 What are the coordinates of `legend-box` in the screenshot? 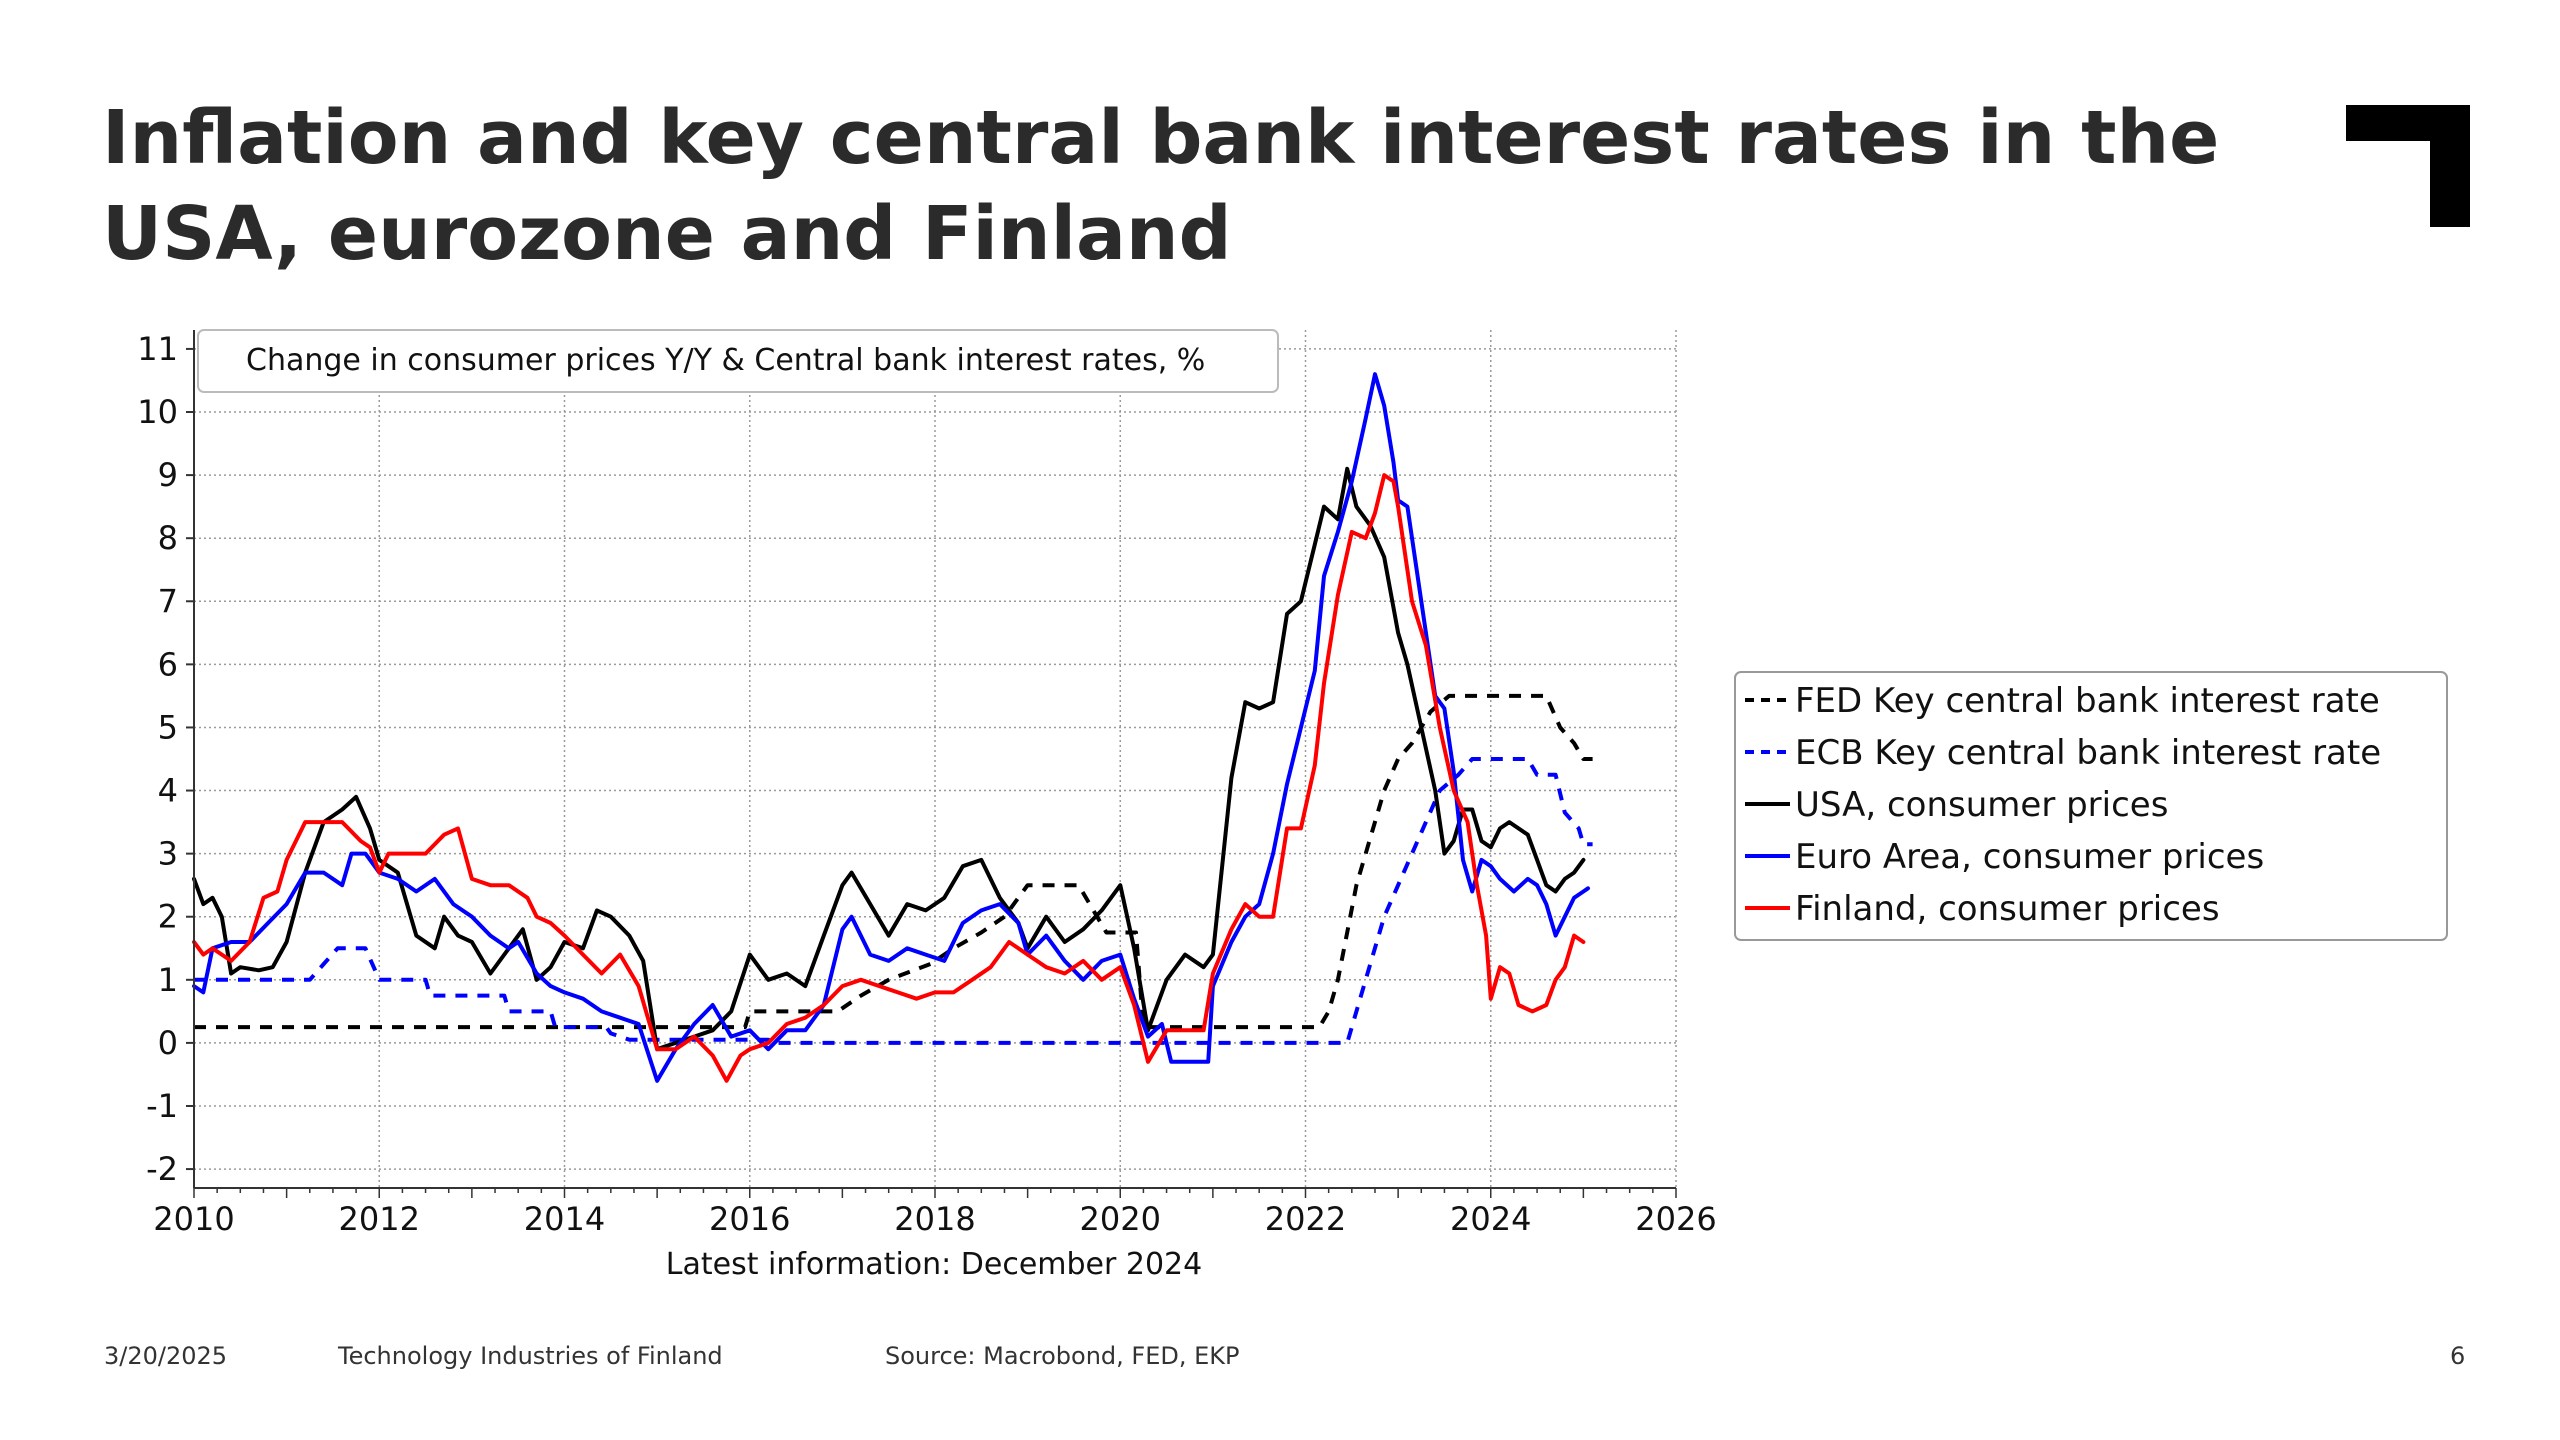 It's located at (2091, 806).